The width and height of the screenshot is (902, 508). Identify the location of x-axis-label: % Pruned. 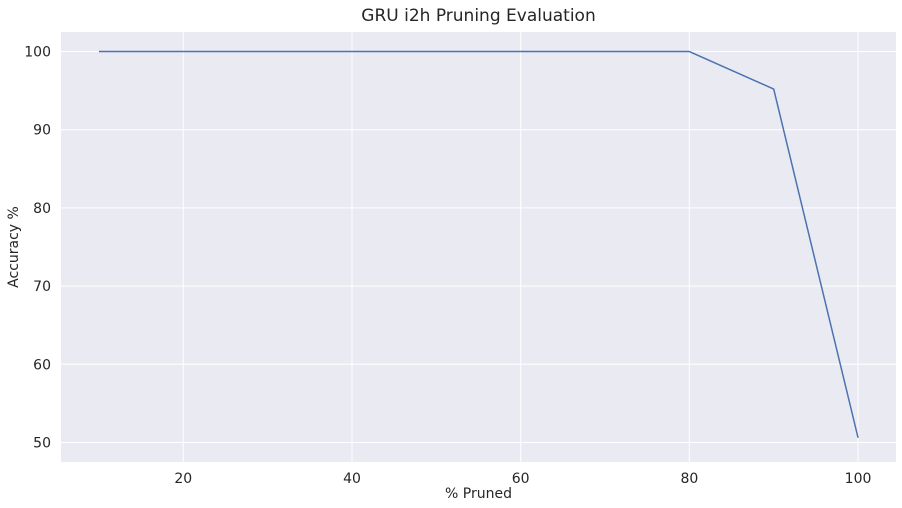
(478, 494).